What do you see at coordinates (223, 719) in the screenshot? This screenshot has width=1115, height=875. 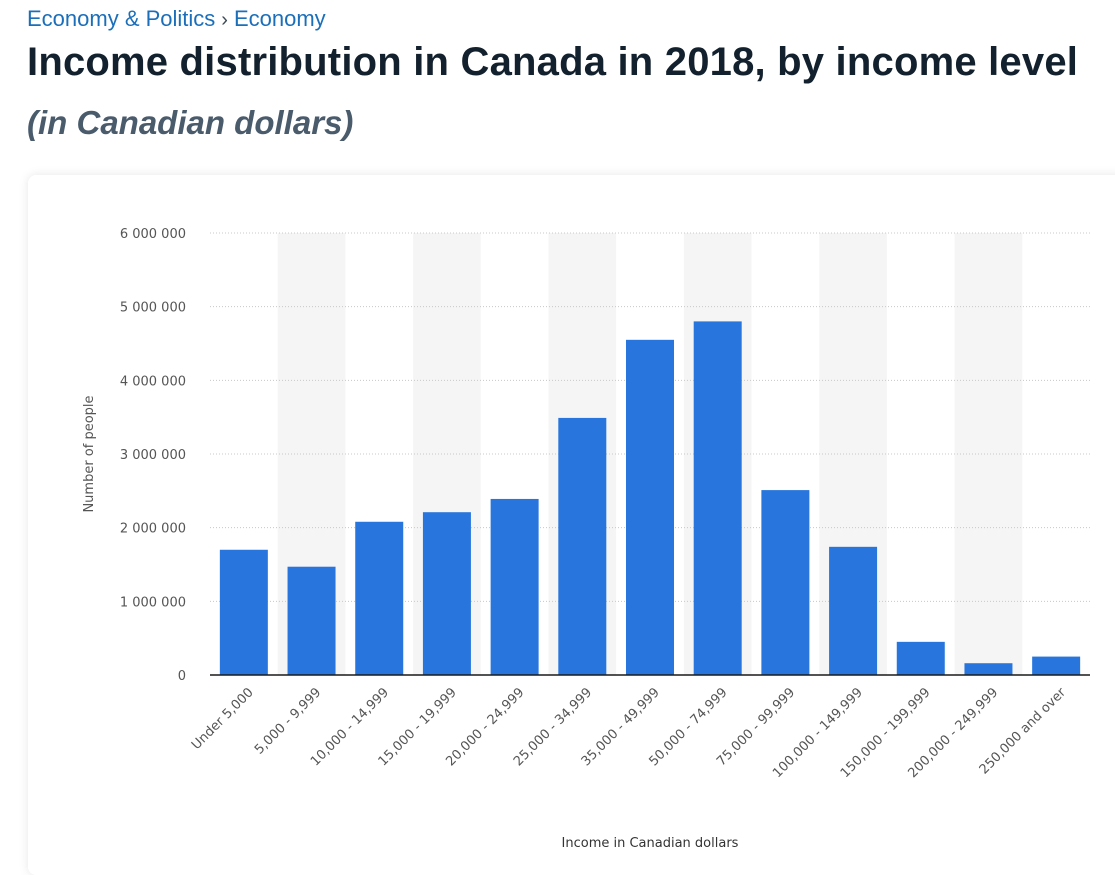 I see `x-tick-label: Under 5,000` at bounding box center [223, 719].